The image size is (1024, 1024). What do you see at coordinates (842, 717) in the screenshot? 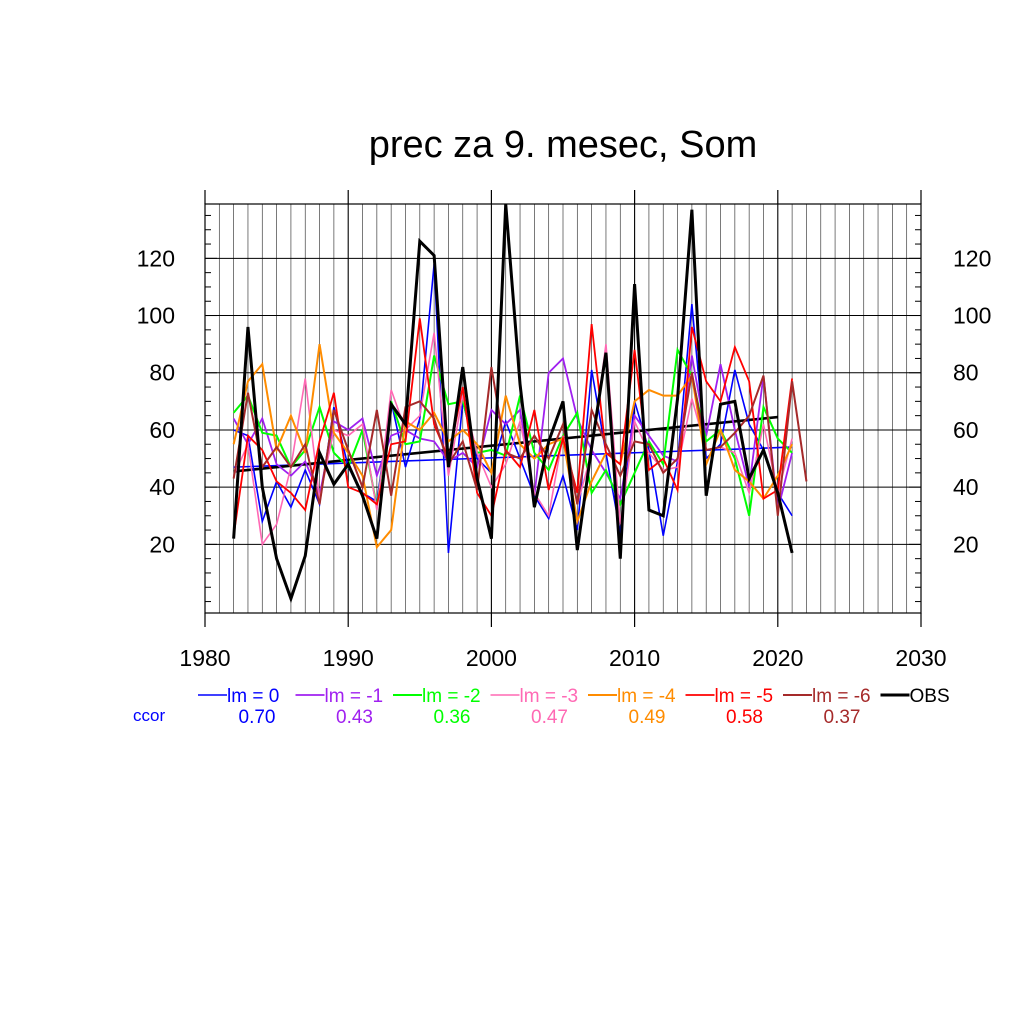
I see `ccor-value: 0.37` at bounding box center [842, 717].